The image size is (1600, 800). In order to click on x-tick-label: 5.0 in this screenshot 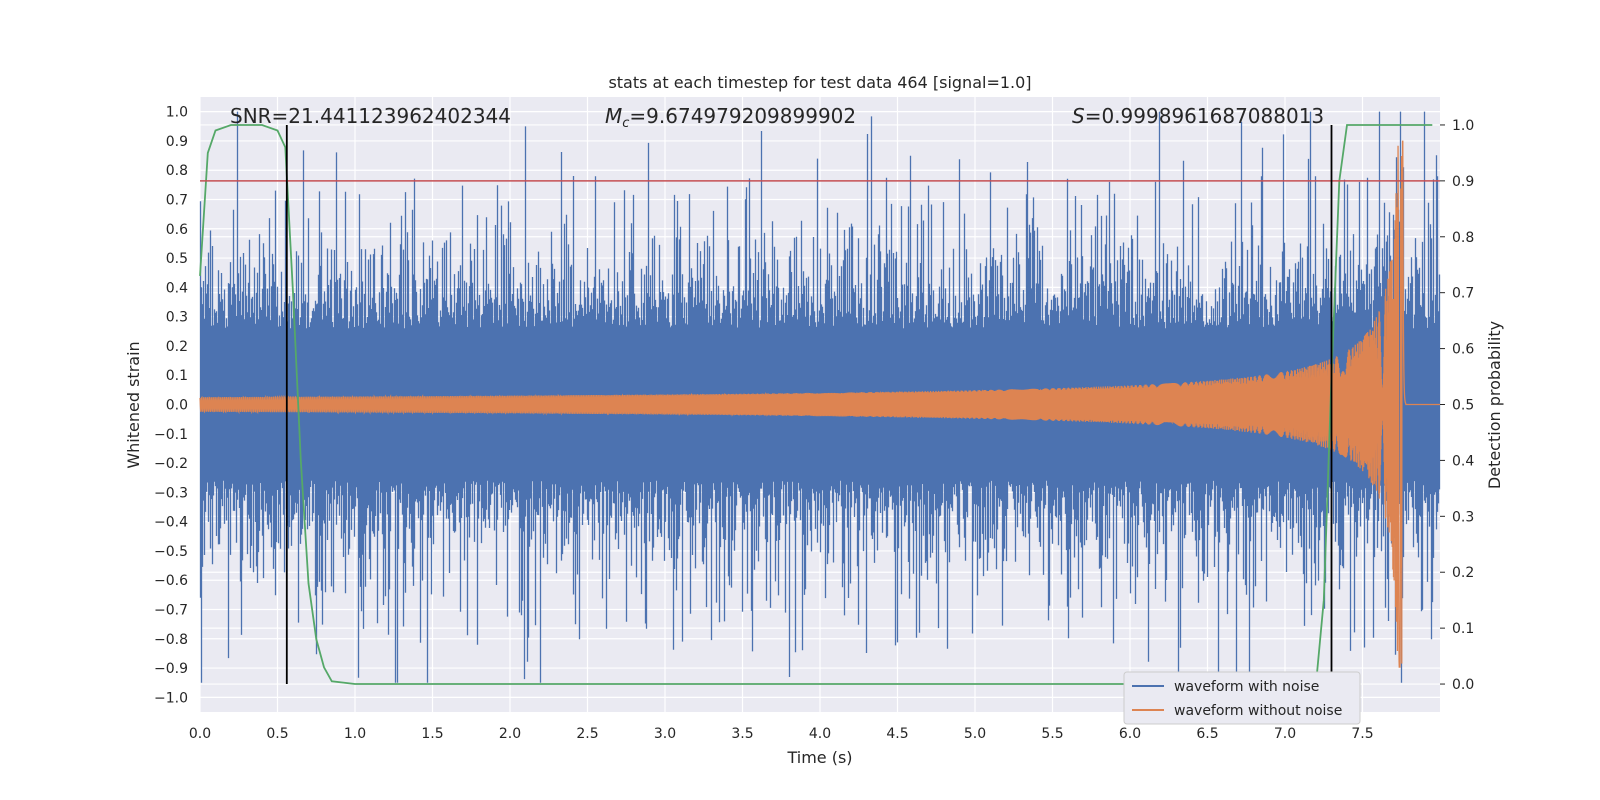, I will do `click(975, 734)`.